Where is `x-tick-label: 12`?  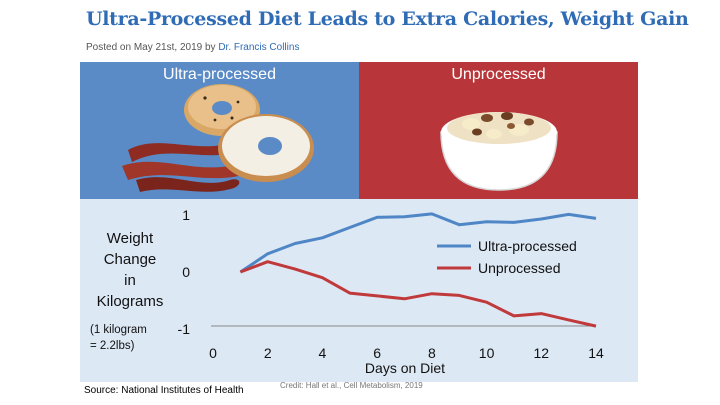
x-tick-label: 12 is located at coordinates (541, 353).